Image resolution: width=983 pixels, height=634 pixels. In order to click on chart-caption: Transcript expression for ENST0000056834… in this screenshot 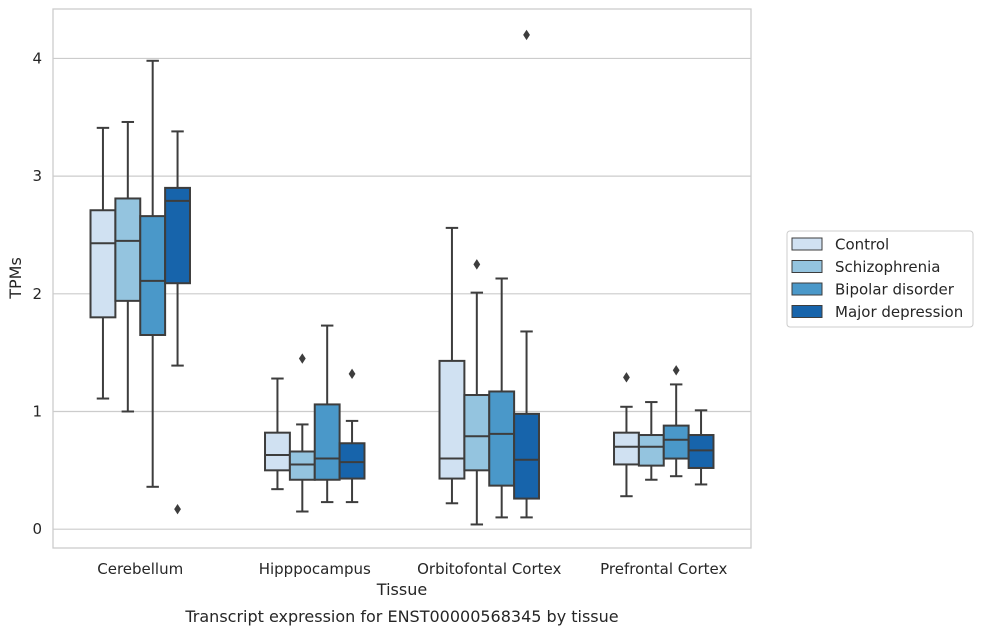, I will do `click(401, 616)`.